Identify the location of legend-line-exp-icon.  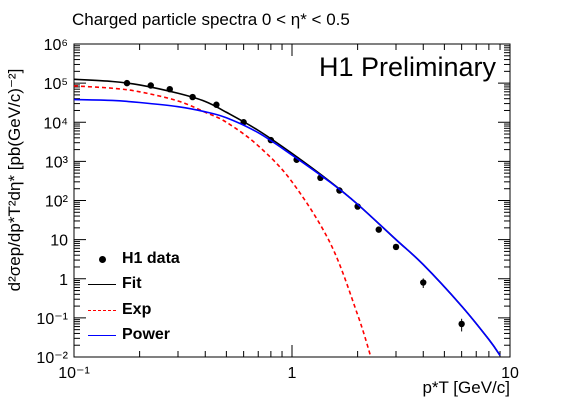
(102, 310).